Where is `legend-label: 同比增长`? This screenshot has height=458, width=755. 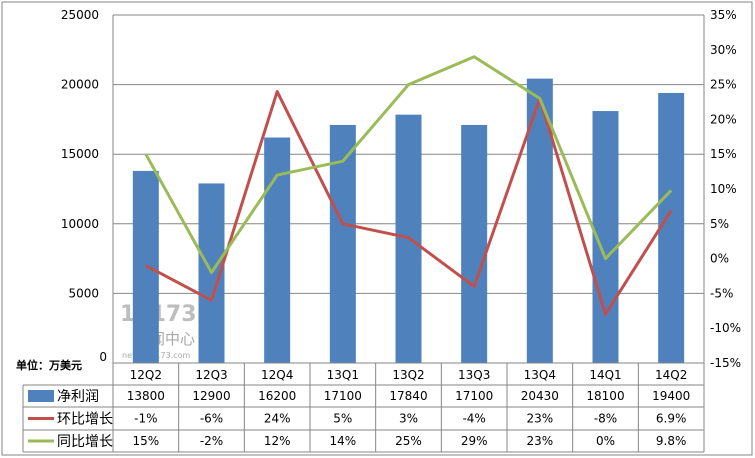 legend-label: 同比增长 is located at coordinates (85, 442).